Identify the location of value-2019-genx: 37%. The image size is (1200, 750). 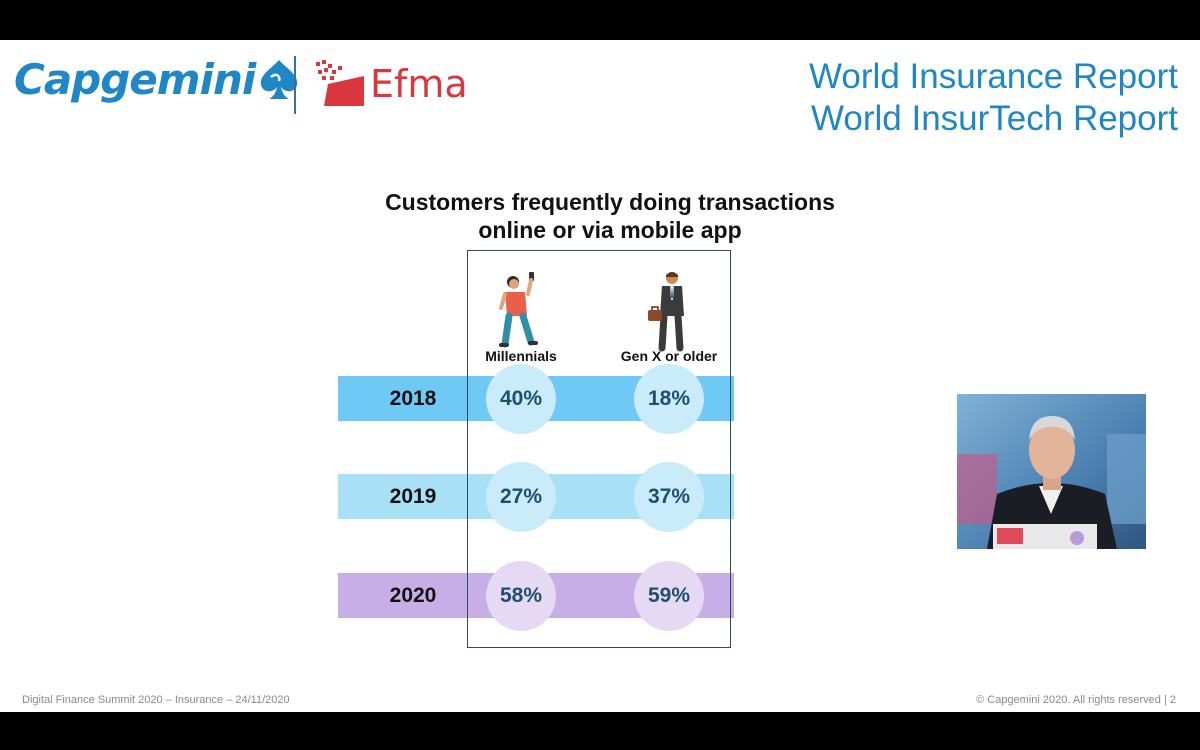
(669, 497).